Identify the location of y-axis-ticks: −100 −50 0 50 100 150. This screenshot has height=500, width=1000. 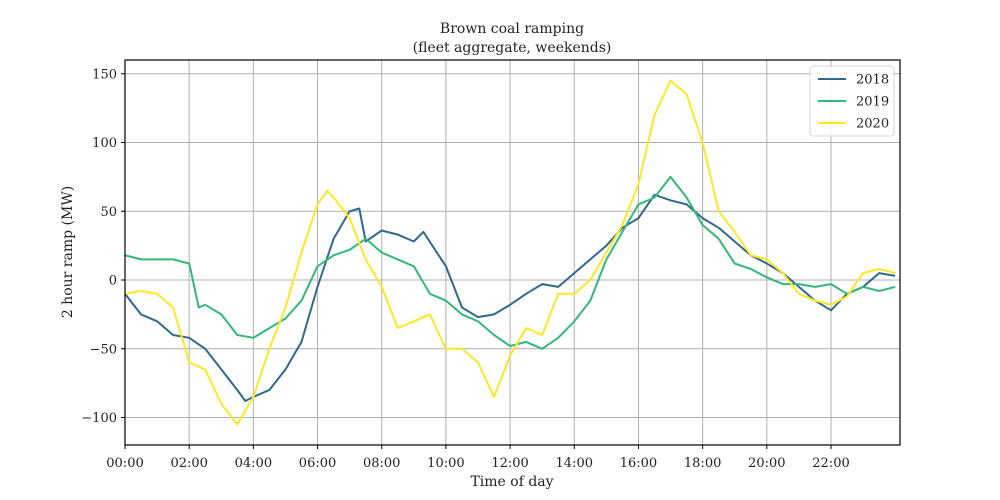
(103, 246).